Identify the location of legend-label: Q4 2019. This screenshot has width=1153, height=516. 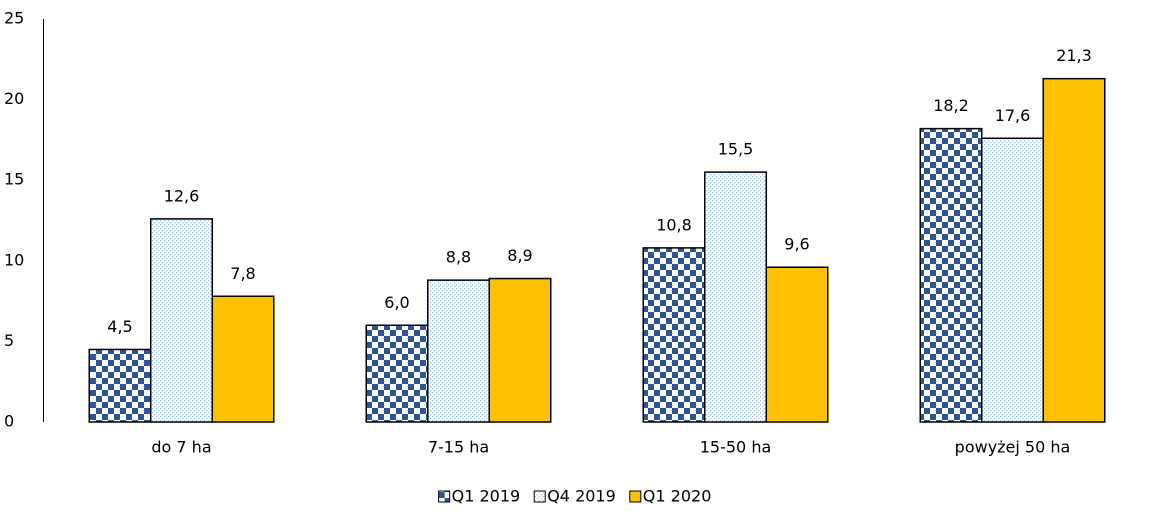
(581, 496).